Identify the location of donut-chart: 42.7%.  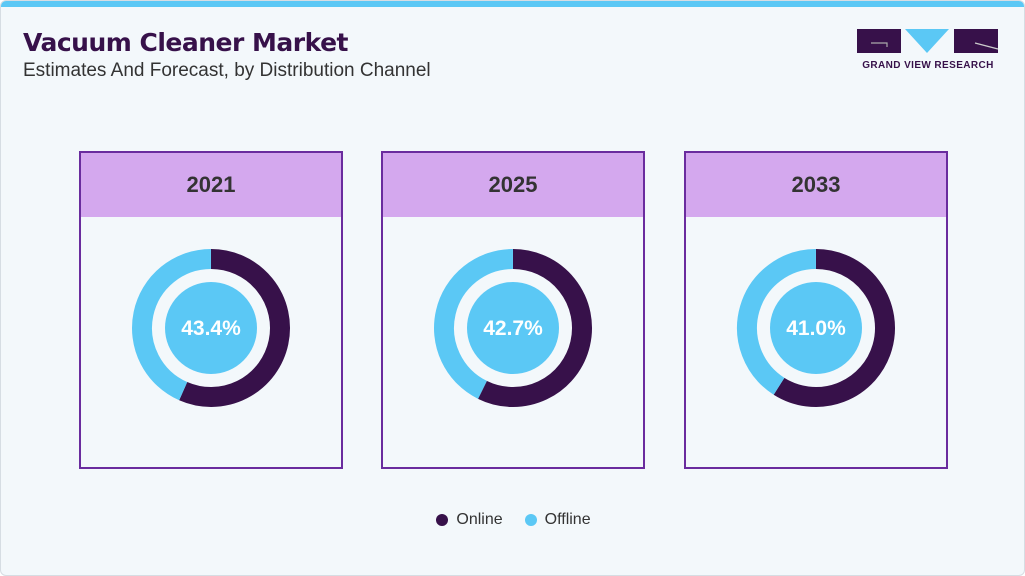
(513, 328).